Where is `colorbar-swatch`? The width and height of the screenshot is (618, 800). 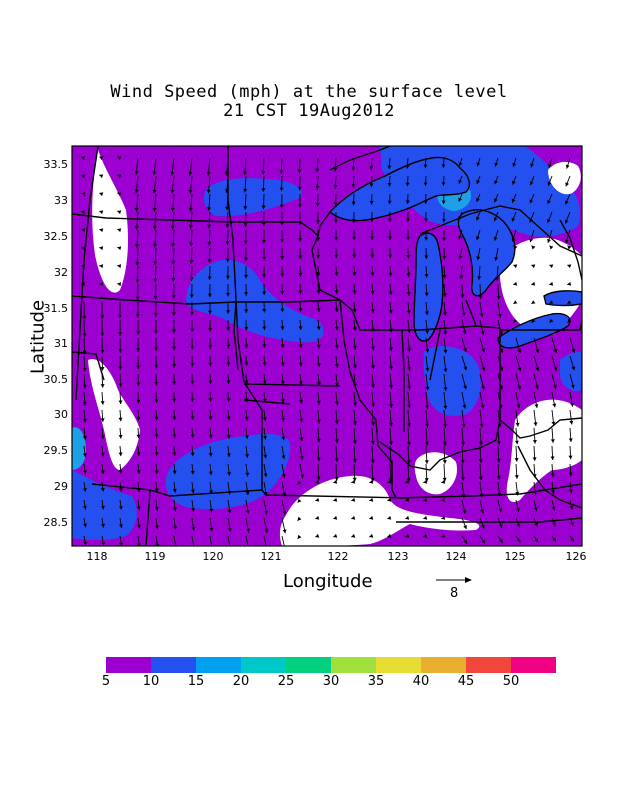
colorbar-swatch is located at coordinates (533, 665).